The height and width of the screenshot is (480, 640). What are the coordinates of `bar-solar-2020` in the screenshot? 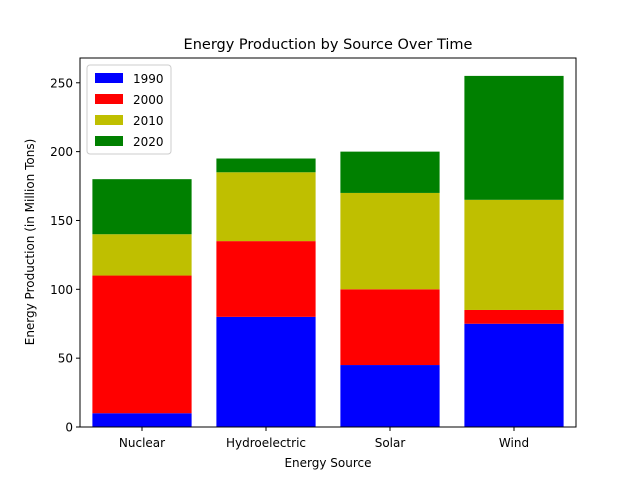 It's located at (390, 172).